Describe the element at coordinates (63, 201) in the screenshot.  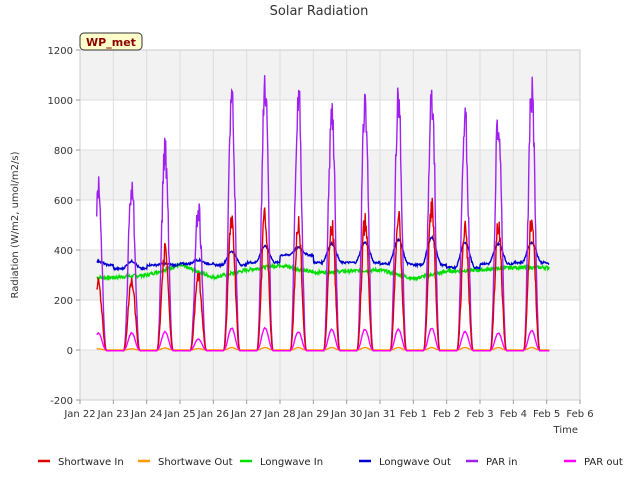
I see `y-tick-label: 600` at that location.